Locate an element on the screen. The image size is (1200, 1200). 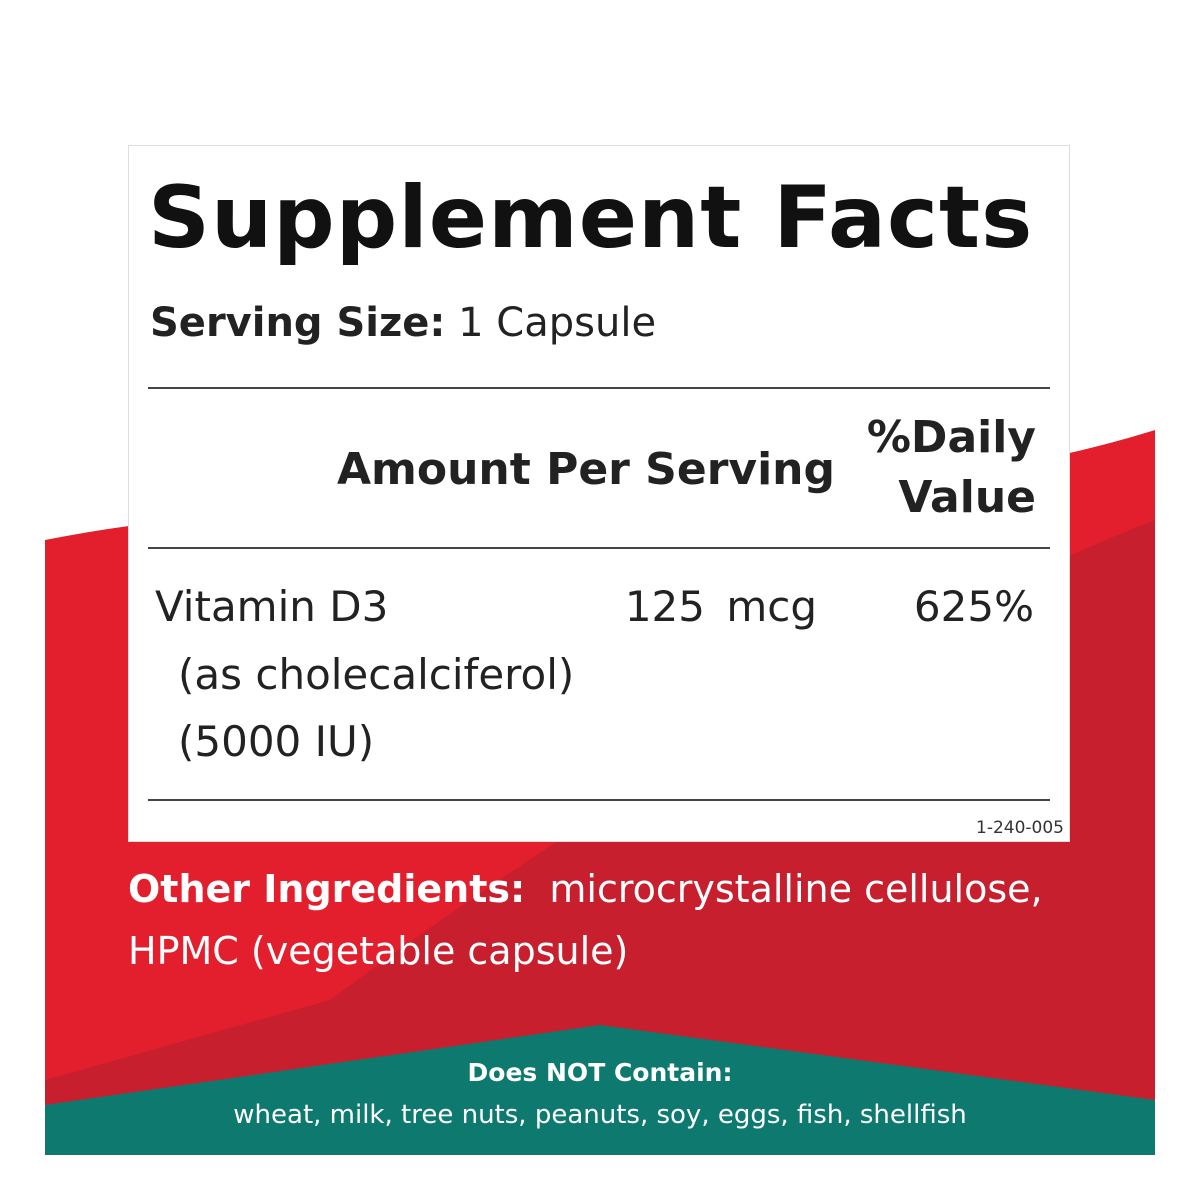
serving-size: Serving Size: 1 Capsule is located at coordinates (403, 323).